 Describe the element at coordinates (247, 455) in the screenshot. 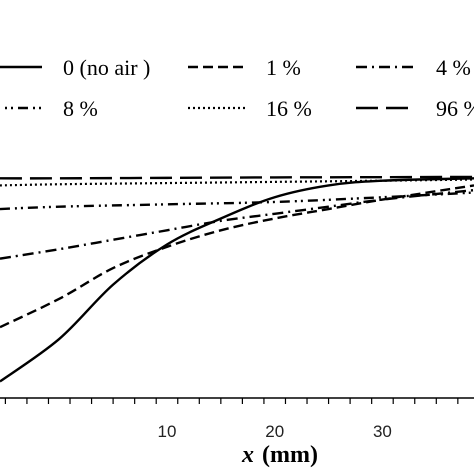

I see `x-axis-variable: x` at that location.